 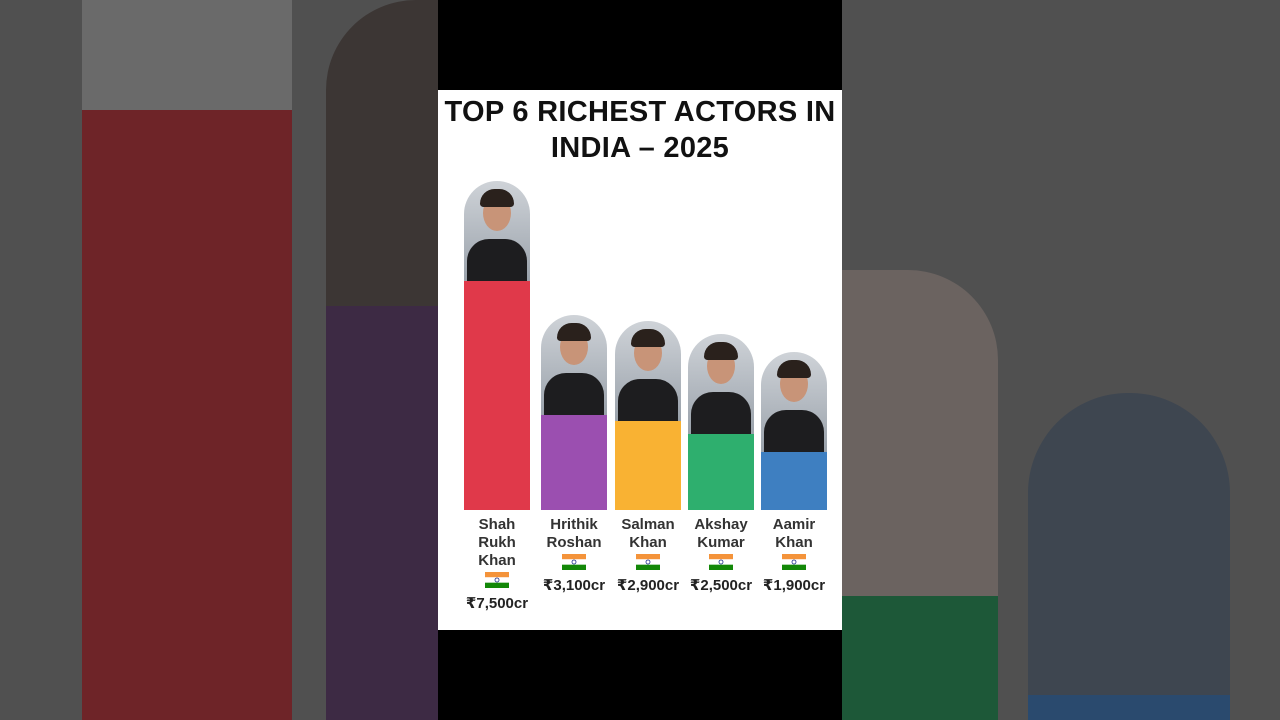 What do you see at coordinates (640, 130) in the screenshot?
I see `chart-title: TOP 6 RICHEST ACTORS IN INDIA – 2025` at bounding box center [640, 130].